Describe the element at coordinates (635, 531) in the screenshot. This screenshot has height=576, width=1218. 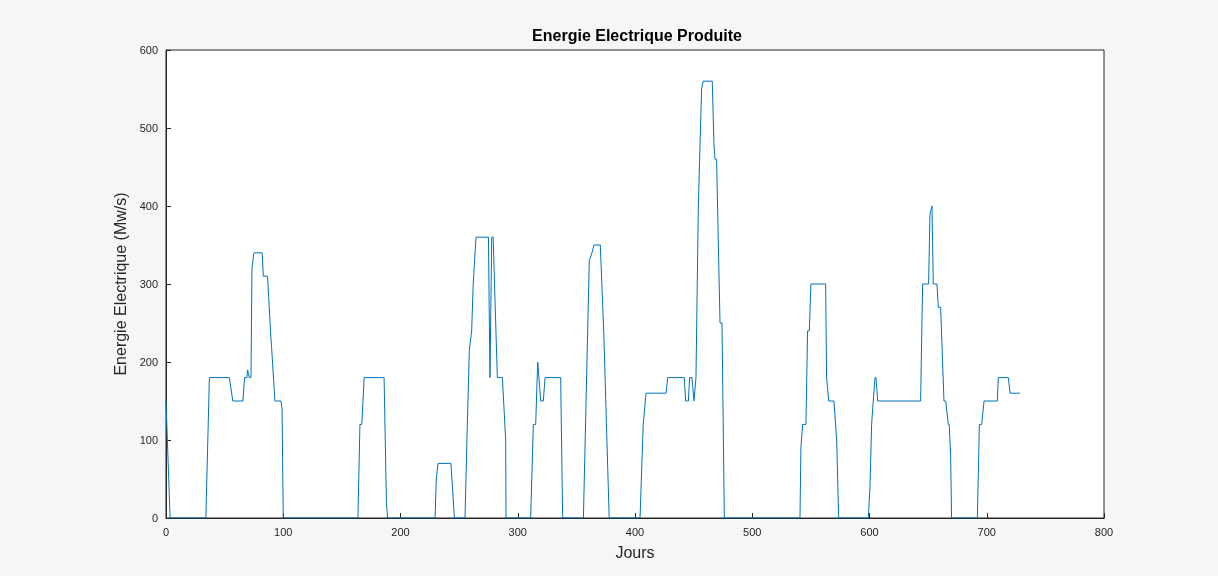
I see `x-tick-label: 400` at that location.